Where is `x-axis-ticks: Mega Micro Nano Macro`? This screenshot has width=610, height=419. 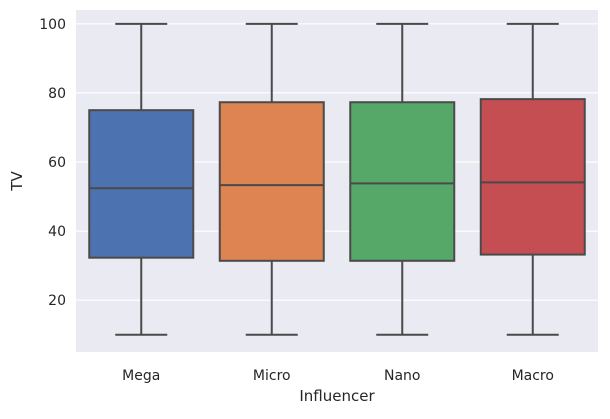 x-axis-ticks: Mega Micro Nano Macro is located at coordinates (338, 376).